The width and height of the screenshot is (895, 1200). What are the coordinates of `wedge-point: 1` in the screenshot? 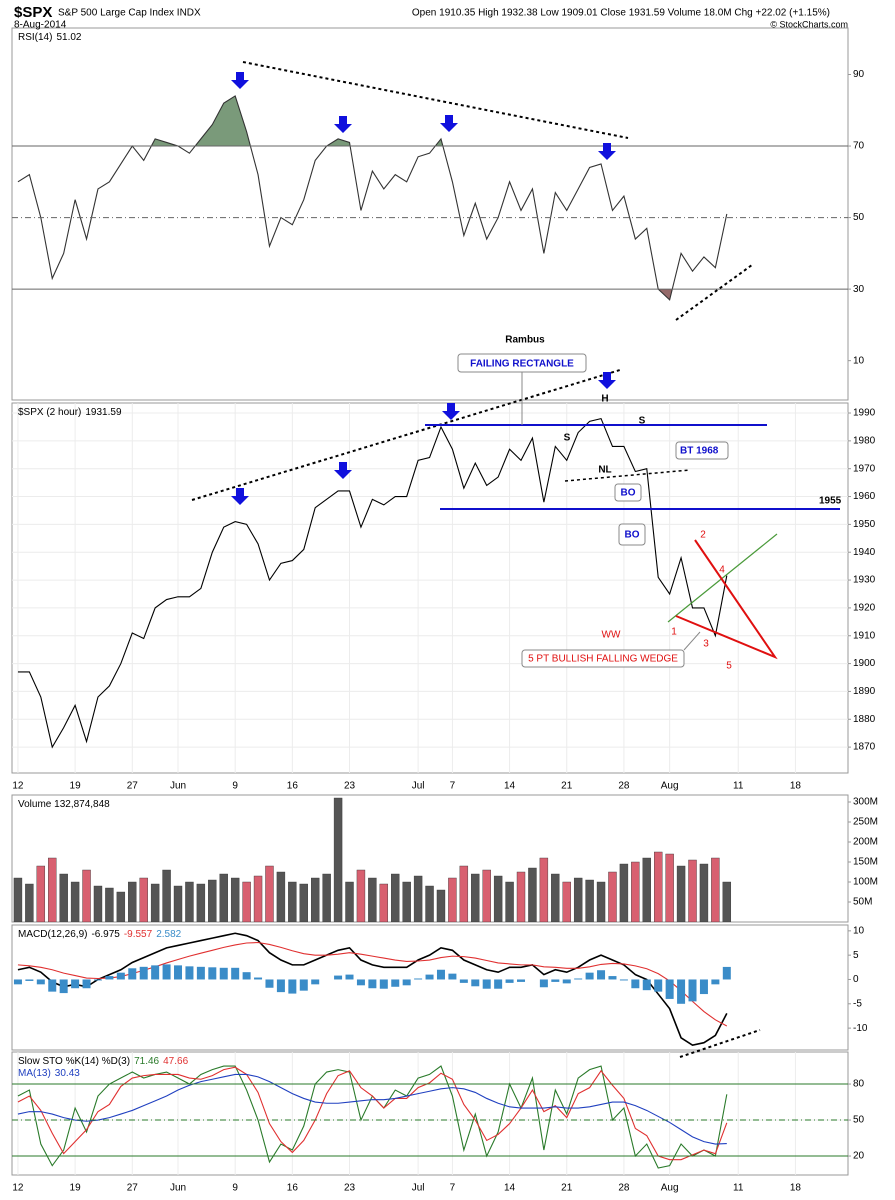 It's located at (674, 632).